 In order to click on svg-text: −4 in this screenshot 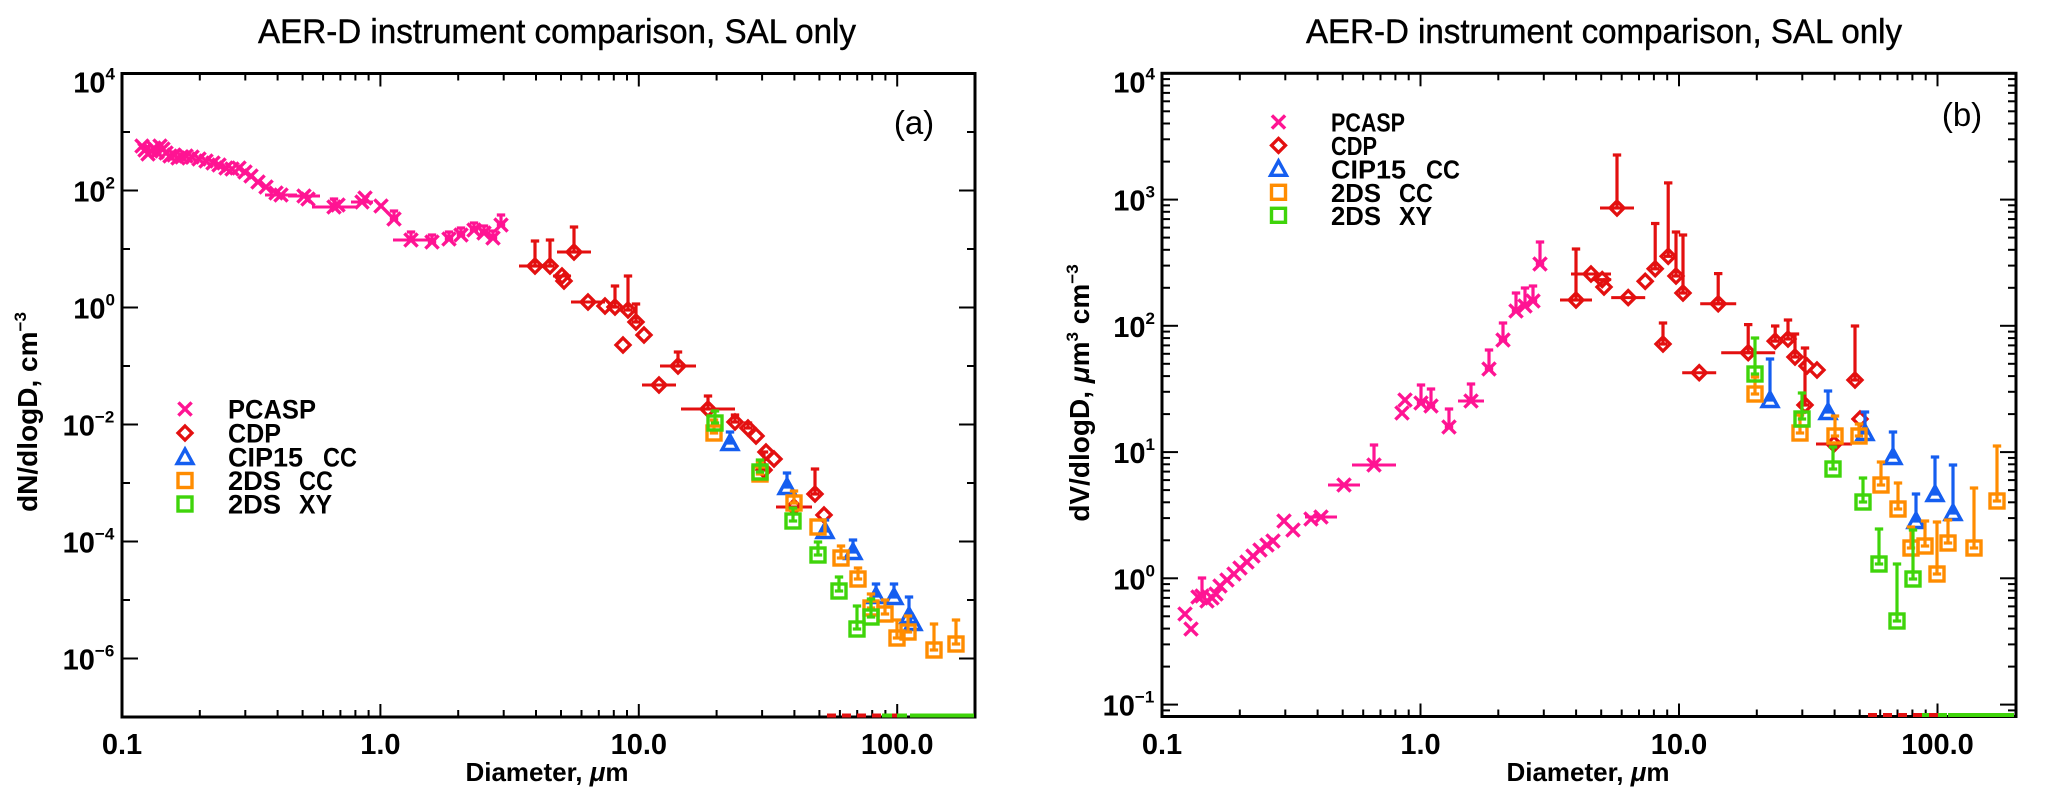, I will do `click(105, 534)`.